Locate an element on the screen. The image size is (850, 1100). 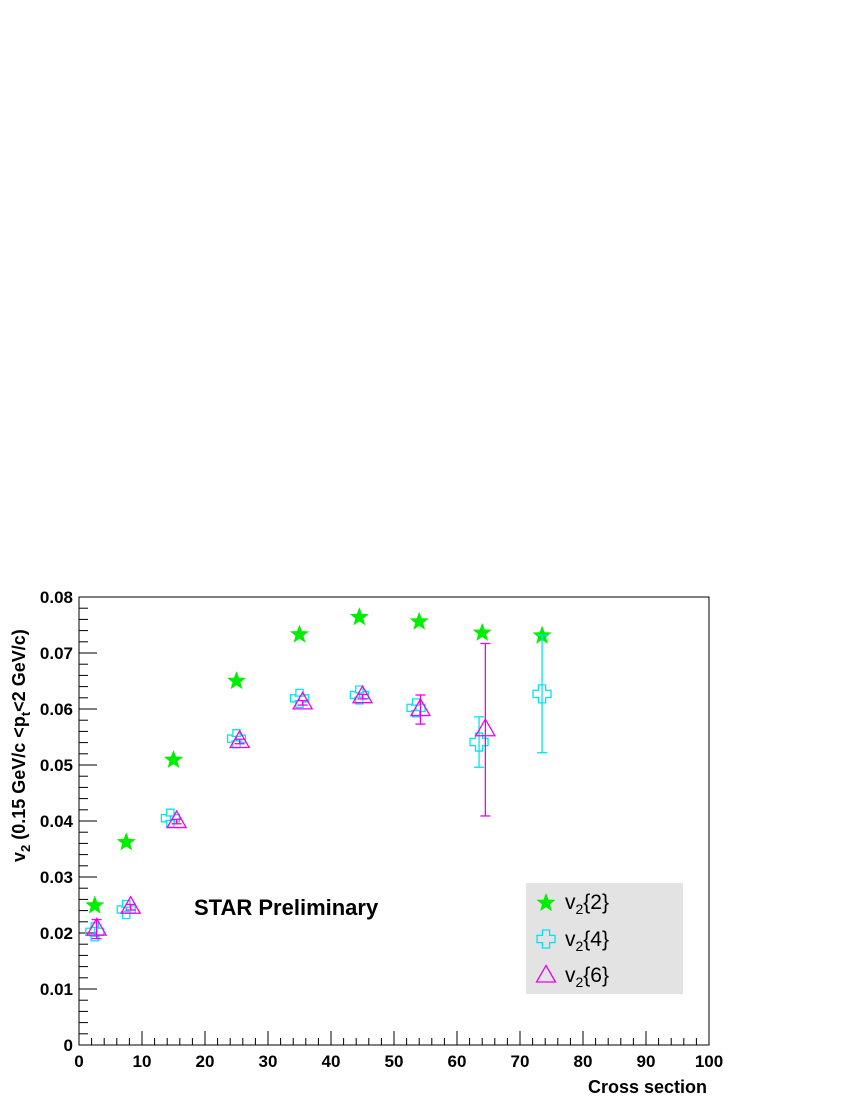
annotation-text: STAR Preliminary is located at coordinates (286, 907).